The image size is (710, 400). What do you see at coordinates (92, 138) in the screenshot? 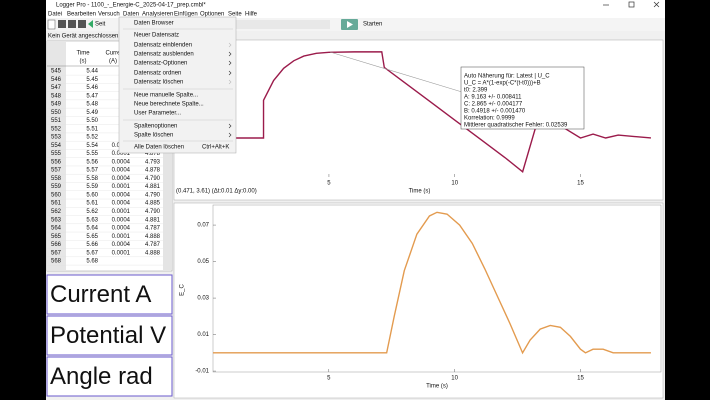
I see `table-cell: 5.52` at bounding box center [92, 138].